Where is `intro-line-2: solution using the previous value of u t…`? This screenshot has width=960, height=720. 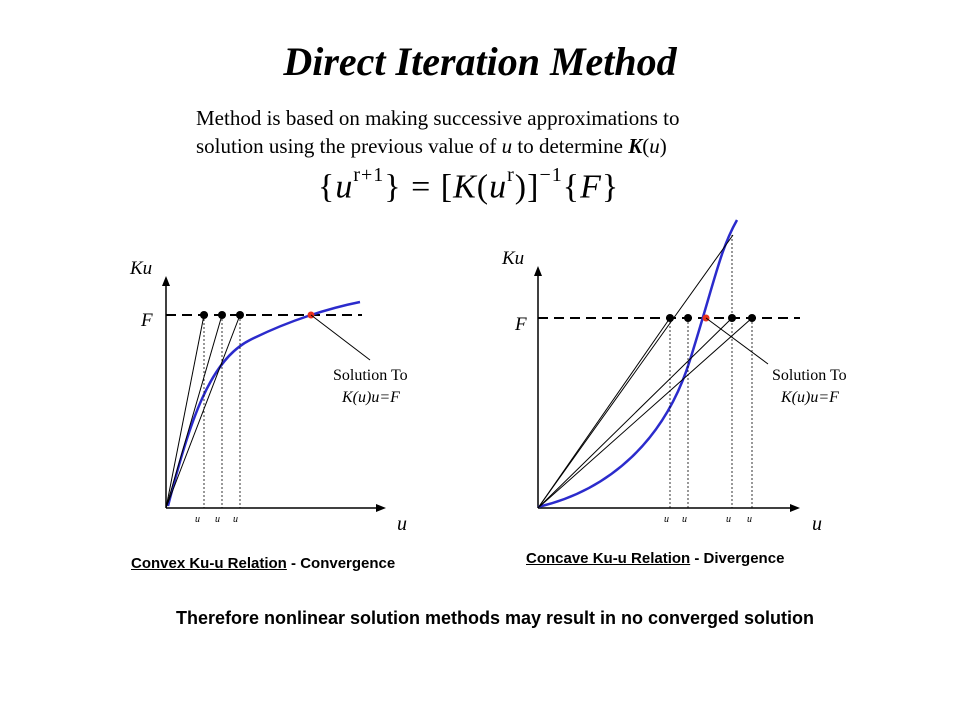
intro-line-2: solution using the previous value of u t… is located at coordinates (431, 146).